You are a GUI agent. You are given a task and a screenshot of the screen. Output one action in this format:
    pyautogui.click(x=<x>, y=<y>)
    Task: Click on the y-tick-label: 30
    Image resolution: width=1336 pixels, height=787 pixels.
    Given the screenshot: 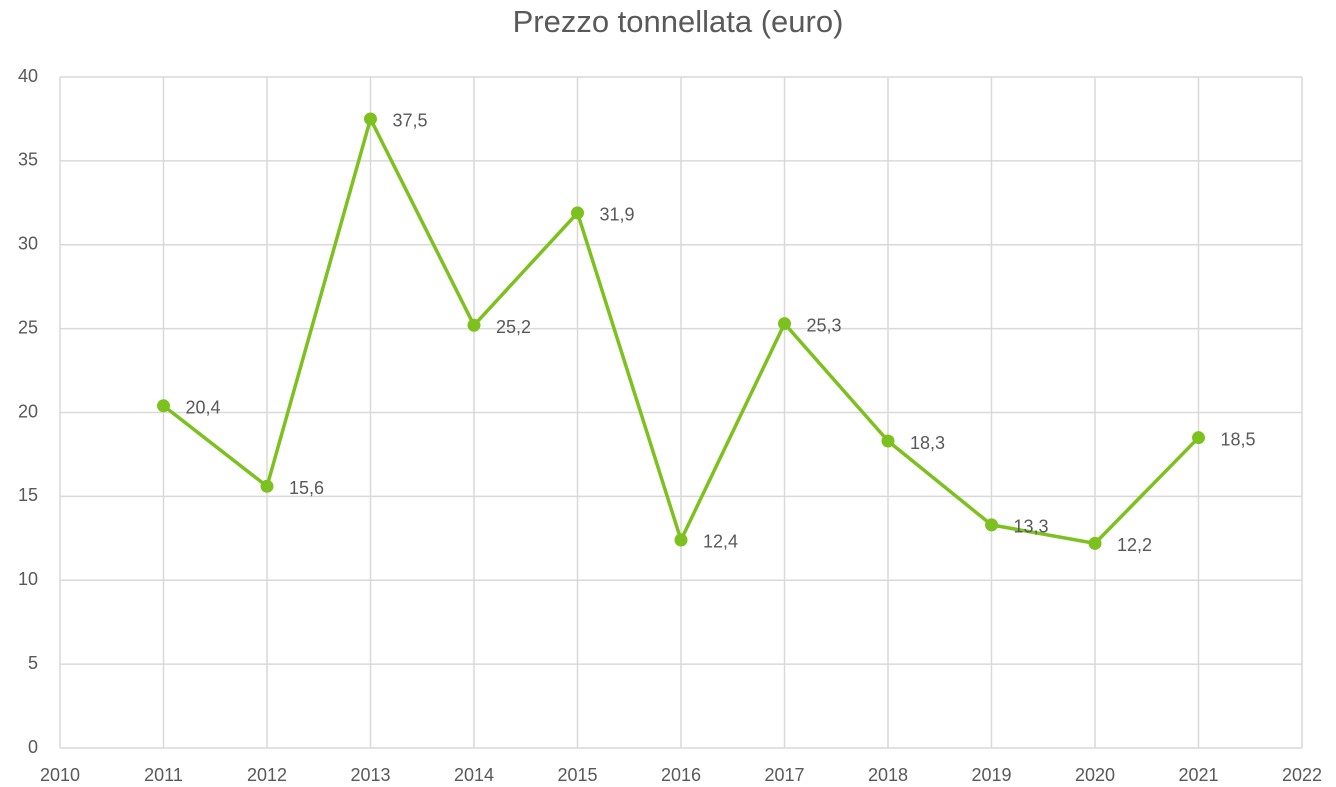 What is the action you would take?
    pyautogui.click(x=28, y=244)
    